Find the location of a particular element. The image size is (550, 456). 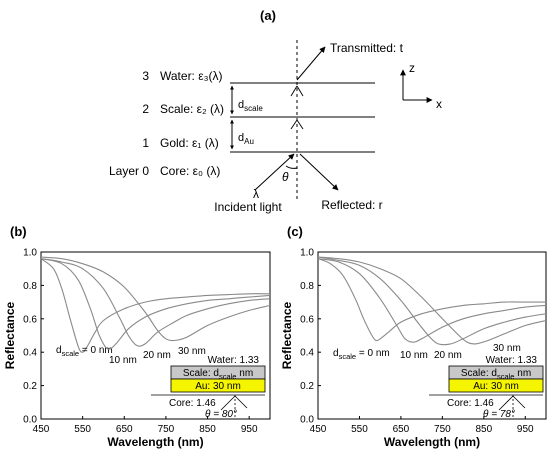

lambda-label: λ is located at coordinates (256, 194).